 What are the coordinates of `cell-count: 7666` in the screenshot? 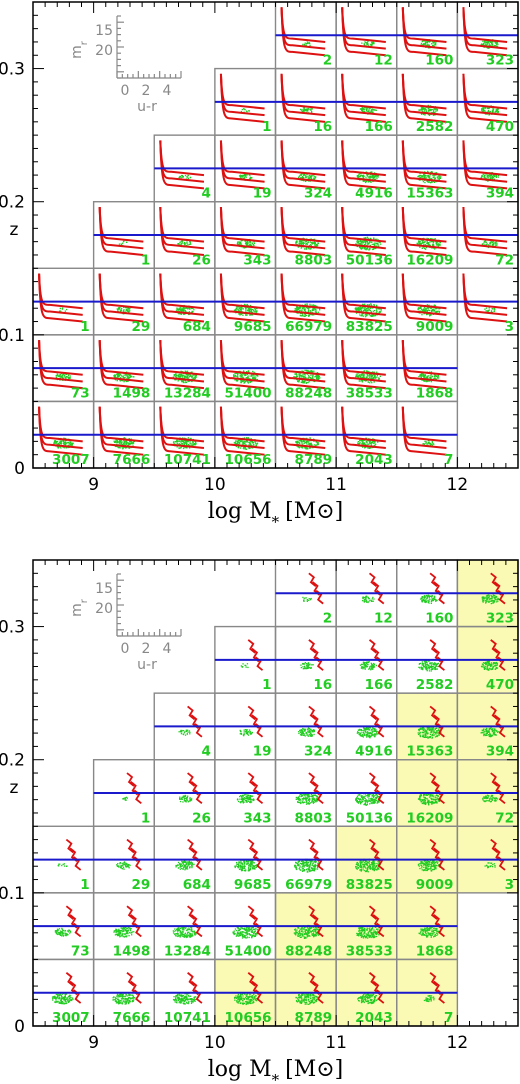 It's located at (132, 1018).